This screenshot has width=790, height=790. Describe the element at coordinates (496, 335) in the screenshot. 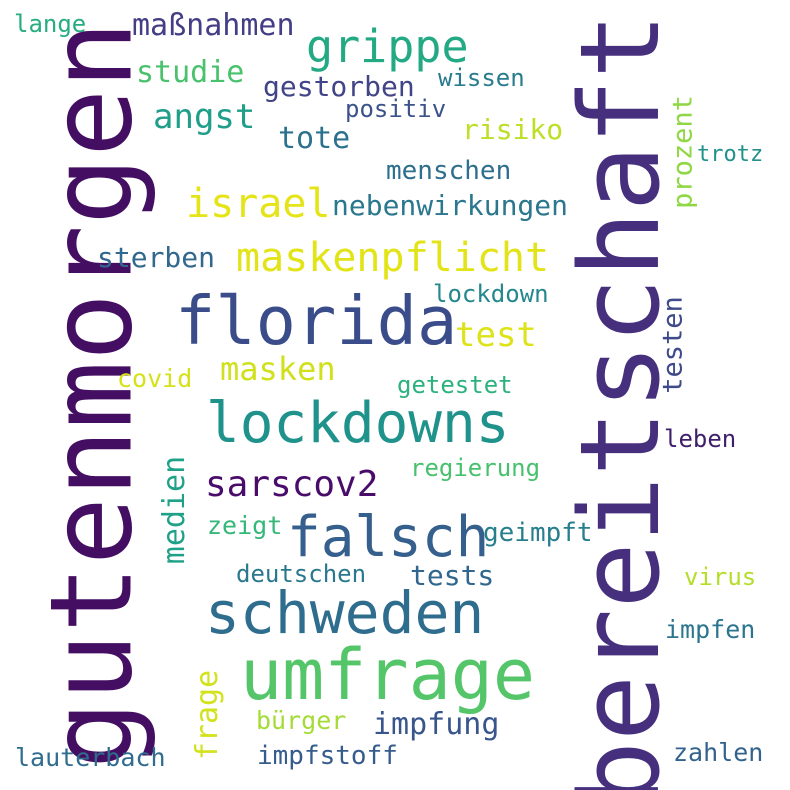

I see `word-test: test` at that location.